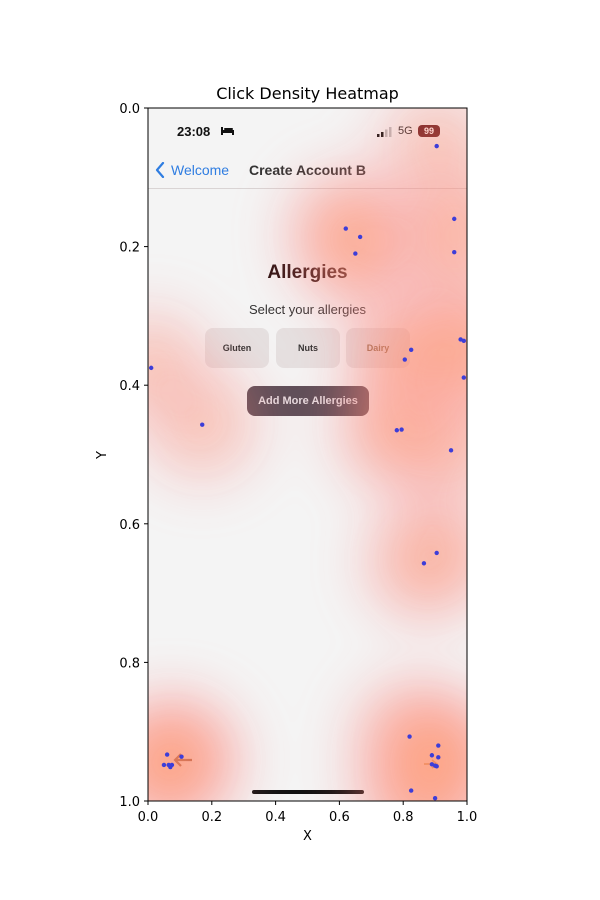  What do you see at coordinates (129, 386) in the screenshot?
I see `y-tick-label: 0.4` at bounding box center [129, 386].